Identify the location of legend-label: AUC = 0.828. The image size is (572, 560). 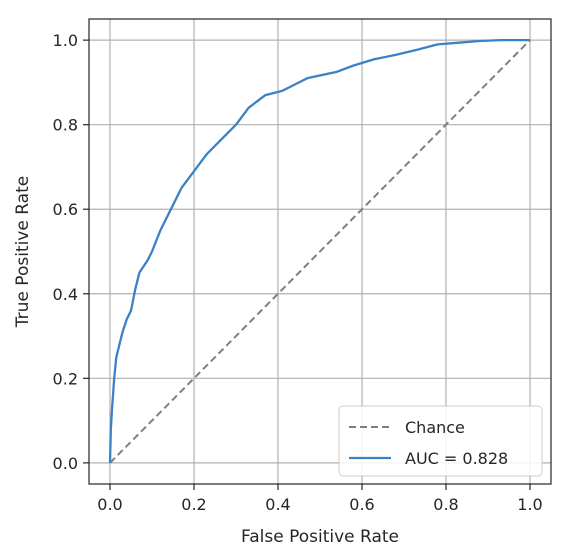
(456, 458).